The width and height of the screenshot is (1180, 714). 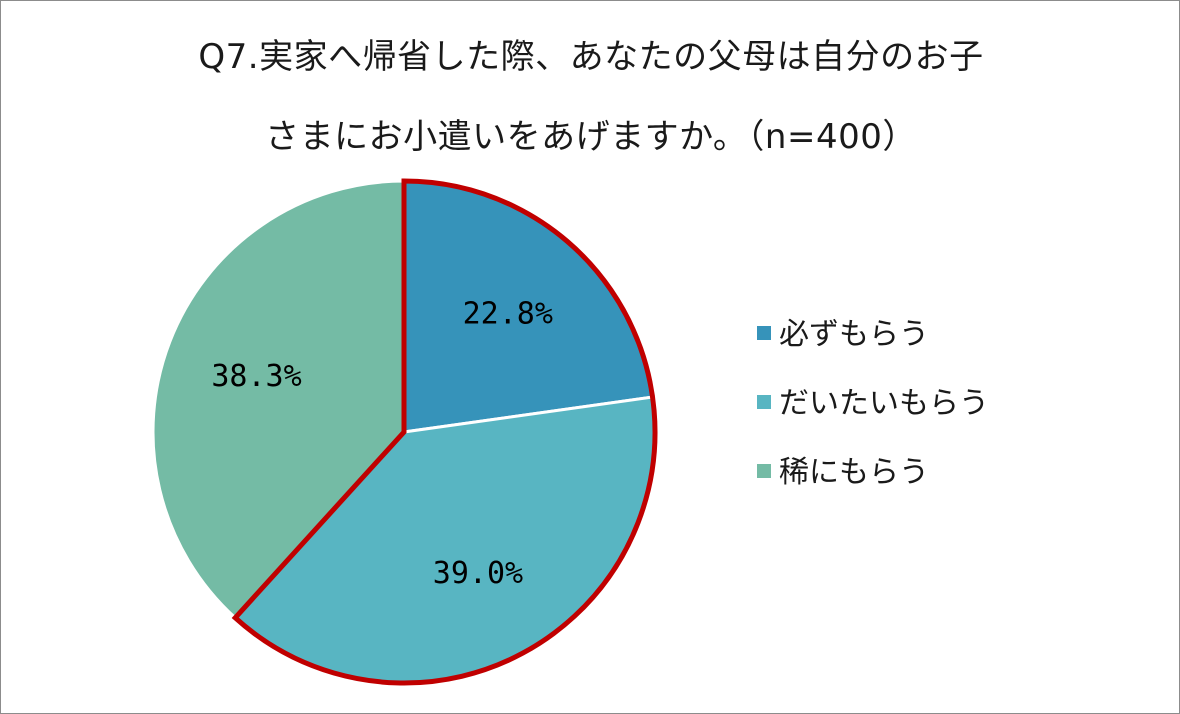 I want to click on data-label-3: 38.3%, so click(x=256, y=376).